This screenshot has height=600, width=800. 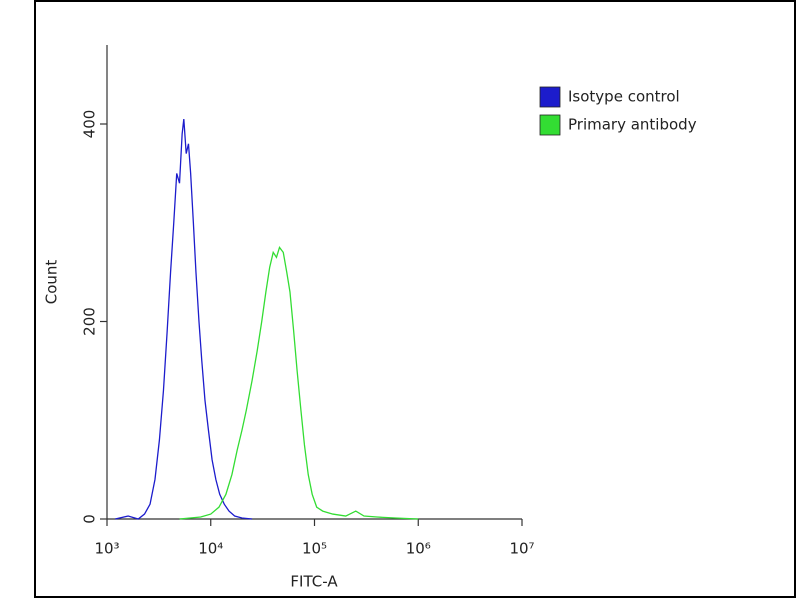 What do you see at coordinates (210, 549) in the screenshot?
I see `x-tick-label: 10⁴` at bounding box center [210, 549].